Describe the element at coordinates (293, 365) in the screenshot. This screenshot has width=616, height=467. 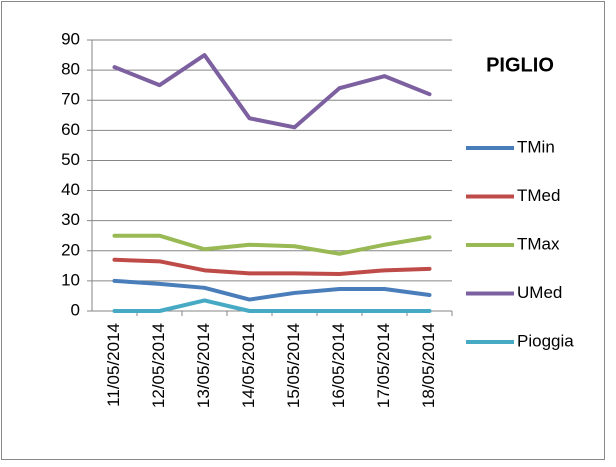
I see `x-tick-label: 15/05/2014` at that location.